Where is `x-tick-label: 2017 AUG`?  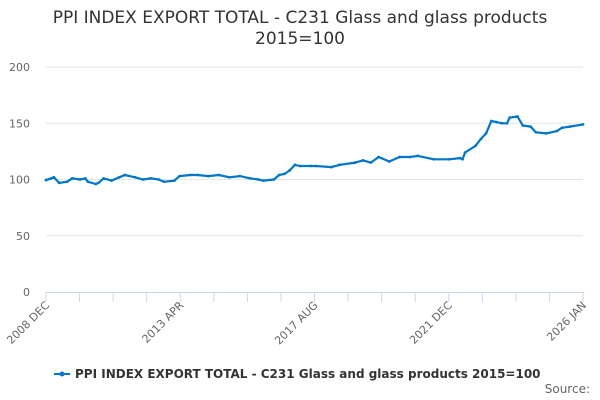
x-tick-label: 2017 AUG is located at coordinates (296, 323).